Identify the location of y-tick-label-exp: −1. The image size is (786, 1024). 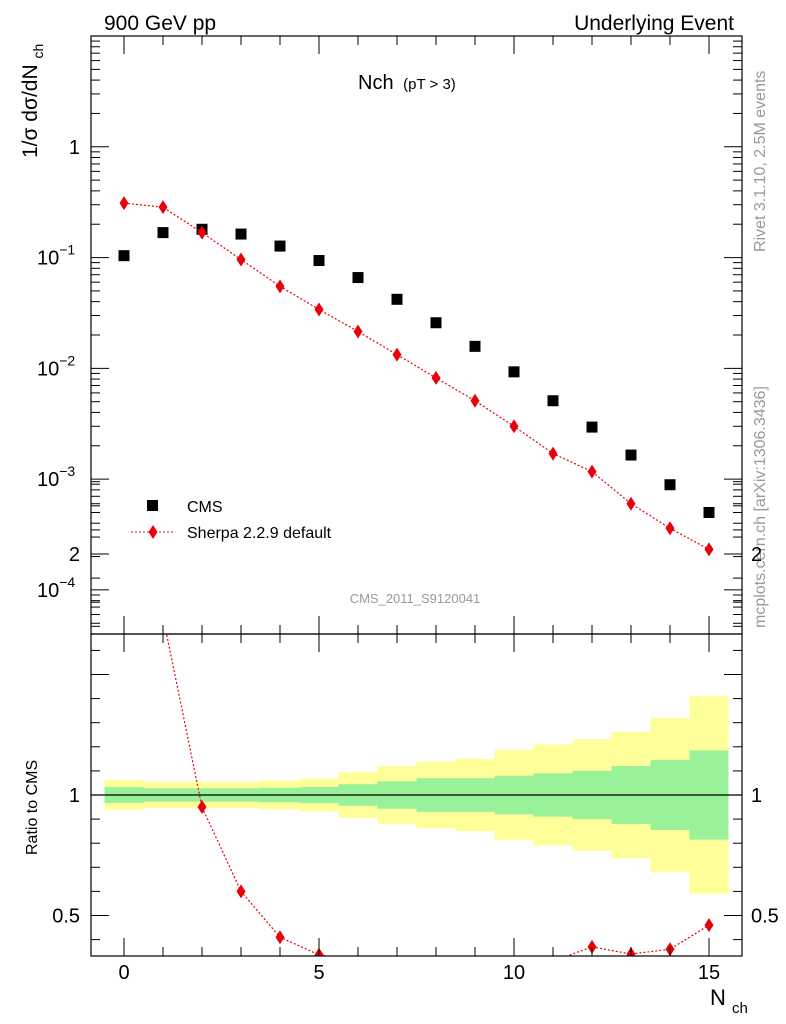
(67, 250).